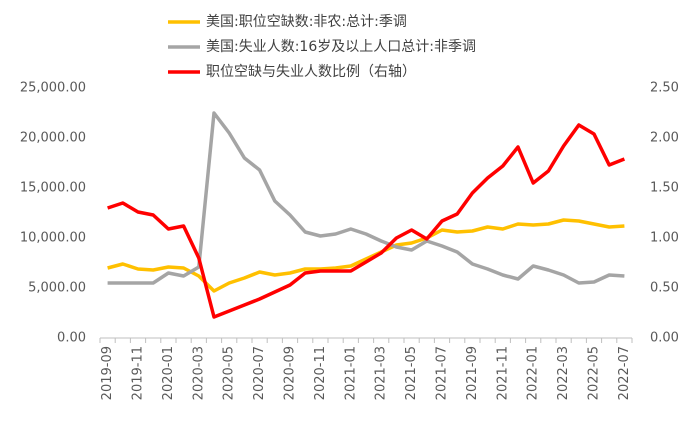 This screenshot has width=700, height=421. Describe the element at coordinates (664, 338) in the screenshot. I see `y2-tick-label: 0.00` at that location.